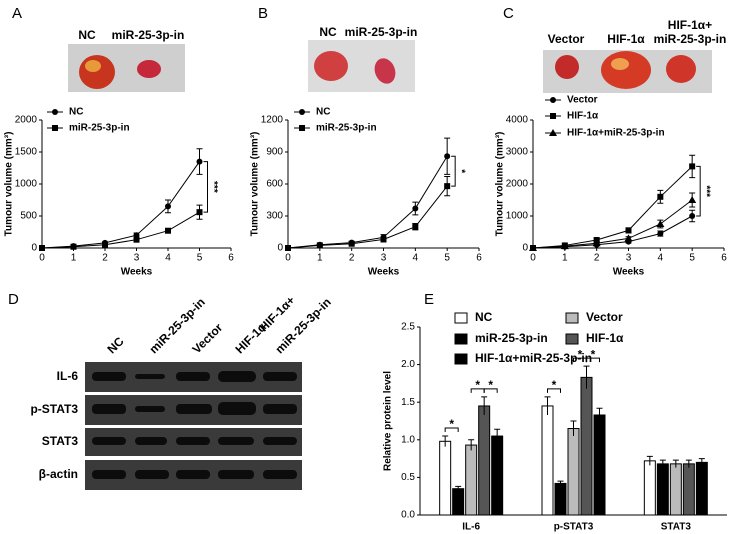 This screenshot has width=730, height=534. What do you see at coordinates (471, 527) in the screenshot?
I see `x-tick-label: IL-6` at bounding box center [471, 527].